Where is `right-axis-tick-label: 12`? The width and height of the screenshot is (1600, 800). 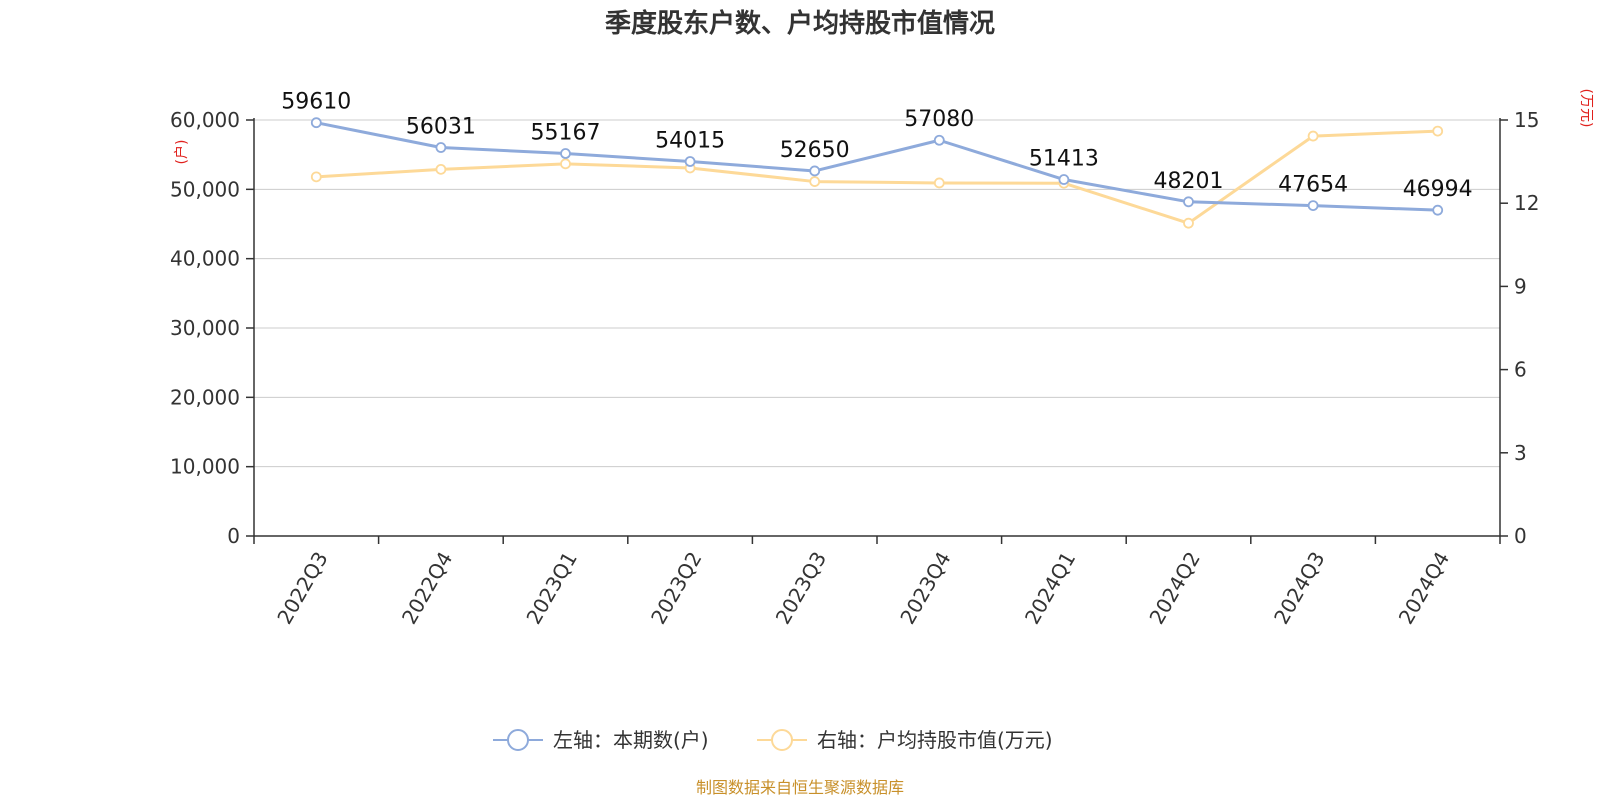
right-axis-tick-label: 12 is located at coordinates (1526, 203).